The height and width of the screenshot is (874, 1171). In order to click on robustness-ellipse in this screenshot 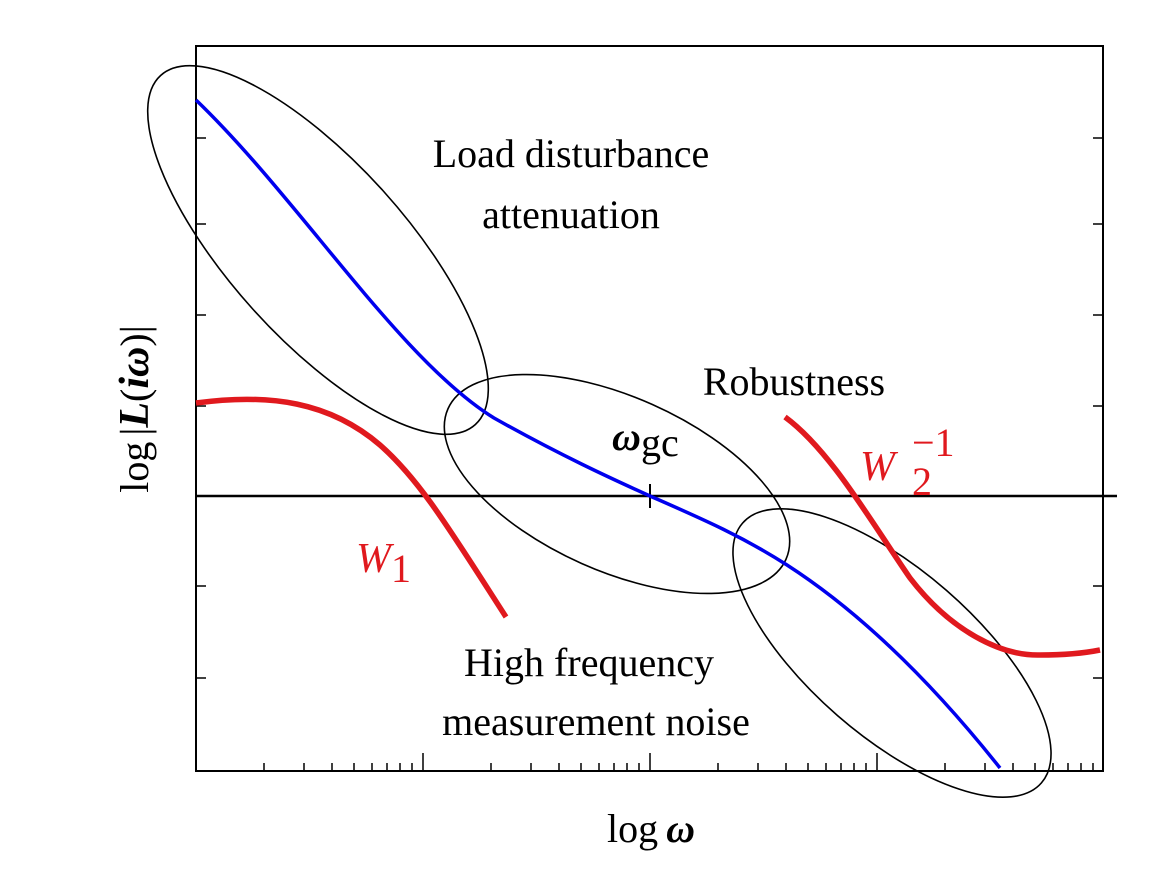, I will do `click(617, 484)`.